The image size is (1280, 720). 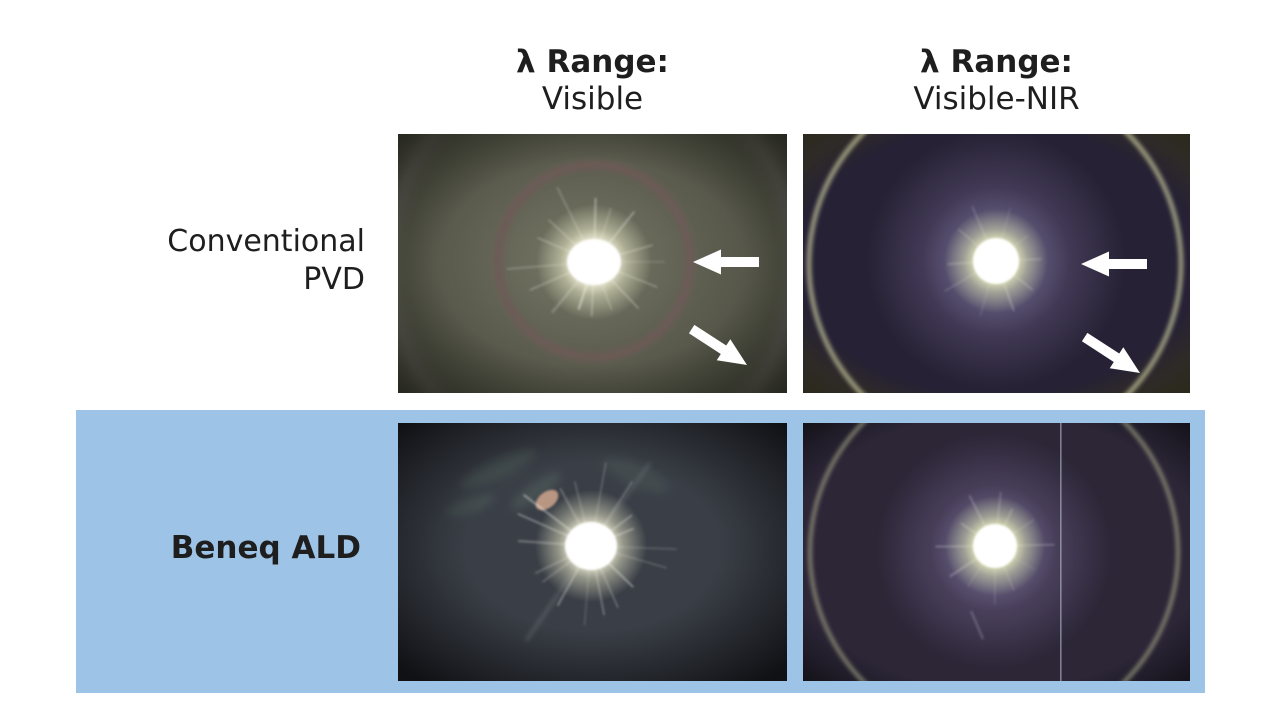 What do you see at coordinates (230, 261) in the screenshot?
I see `row-label-conventional-pvd: Conventional PVD` at bounding box center [230, 261].